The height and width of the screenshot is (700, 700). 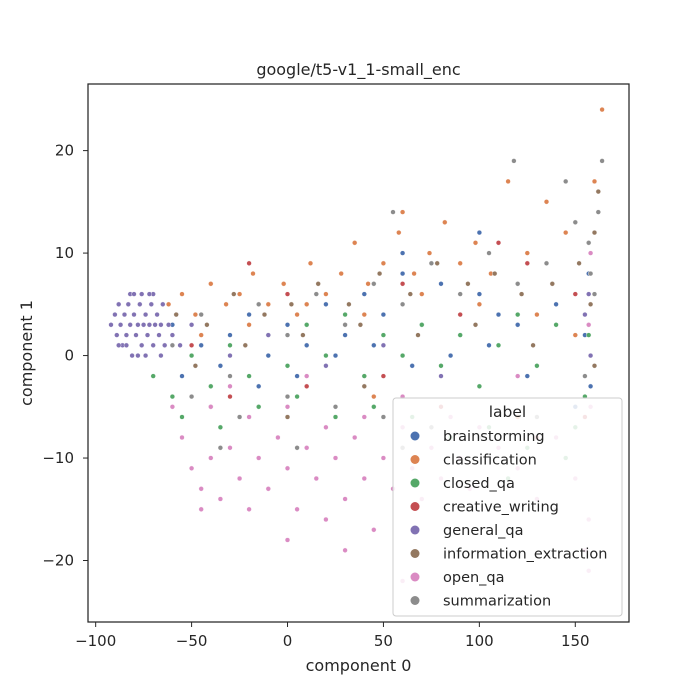 What do you see at coordinates (525, 555) in the screenshot?
I see `legend-label-information-extraction: information_extraction` at bounding box center [525, 555].